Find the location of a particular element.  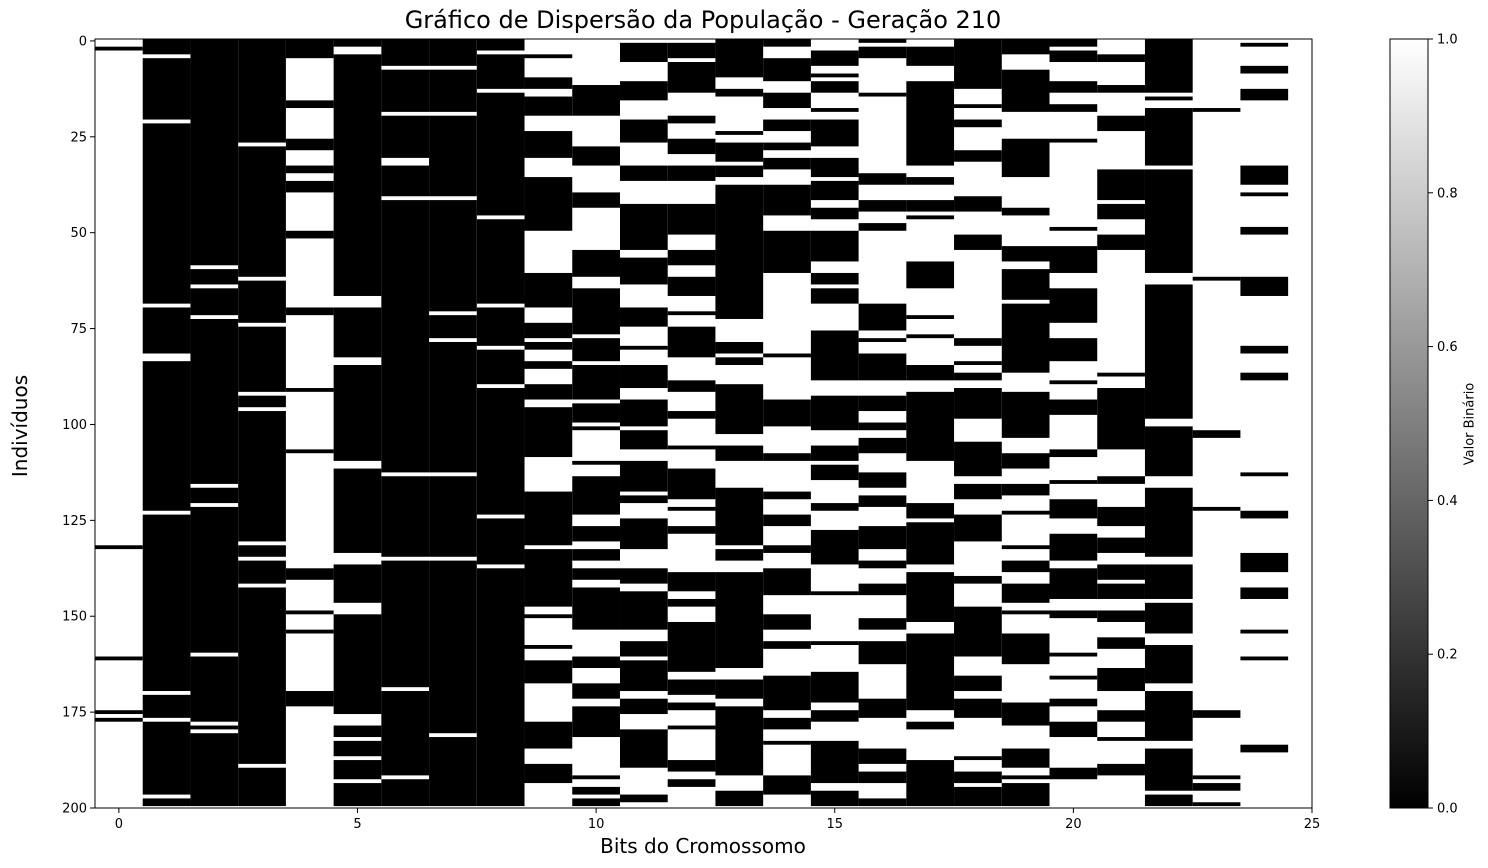

x-tick-label: 20 is located at coordinates (1073, 824).